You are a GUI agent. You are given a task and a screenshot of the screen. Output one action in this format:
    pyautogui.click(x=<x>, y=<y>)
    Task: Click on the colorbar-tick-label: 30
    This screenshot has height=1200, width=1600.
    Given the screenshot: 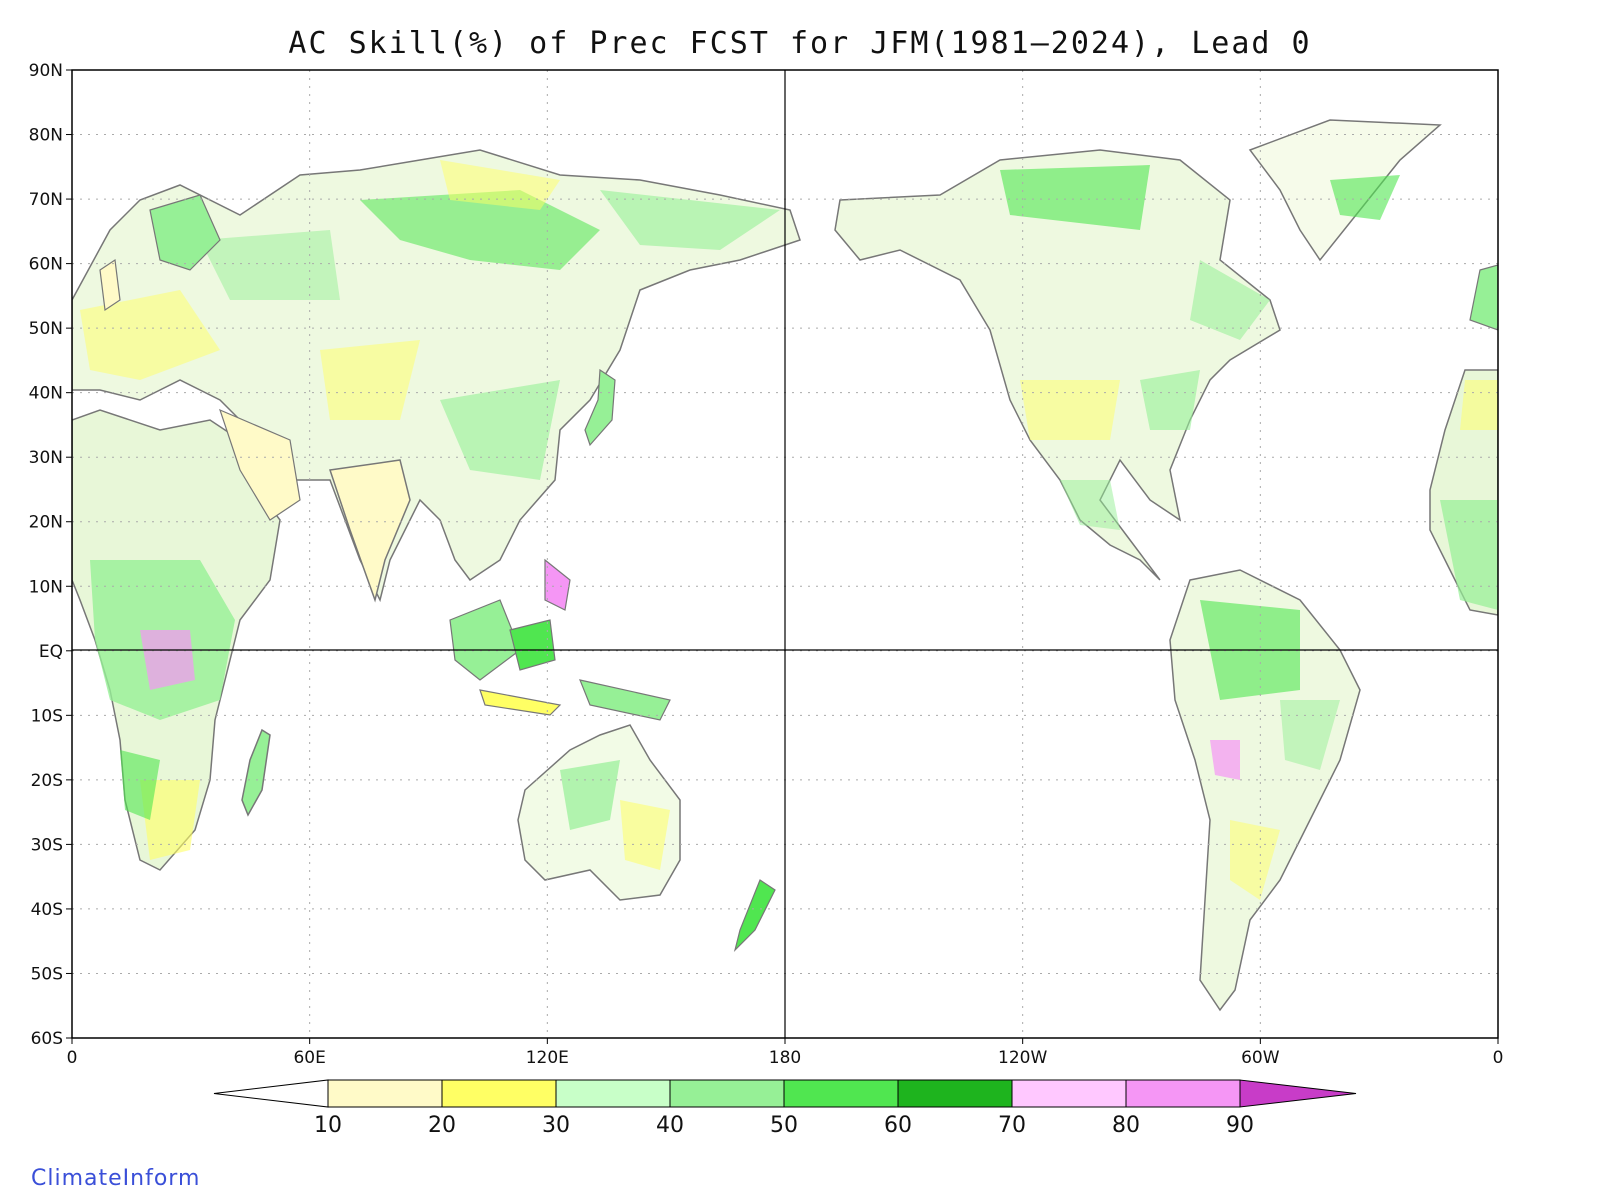 What is the action you would take?
    pyautogui.click(x=556, y=1125)
    